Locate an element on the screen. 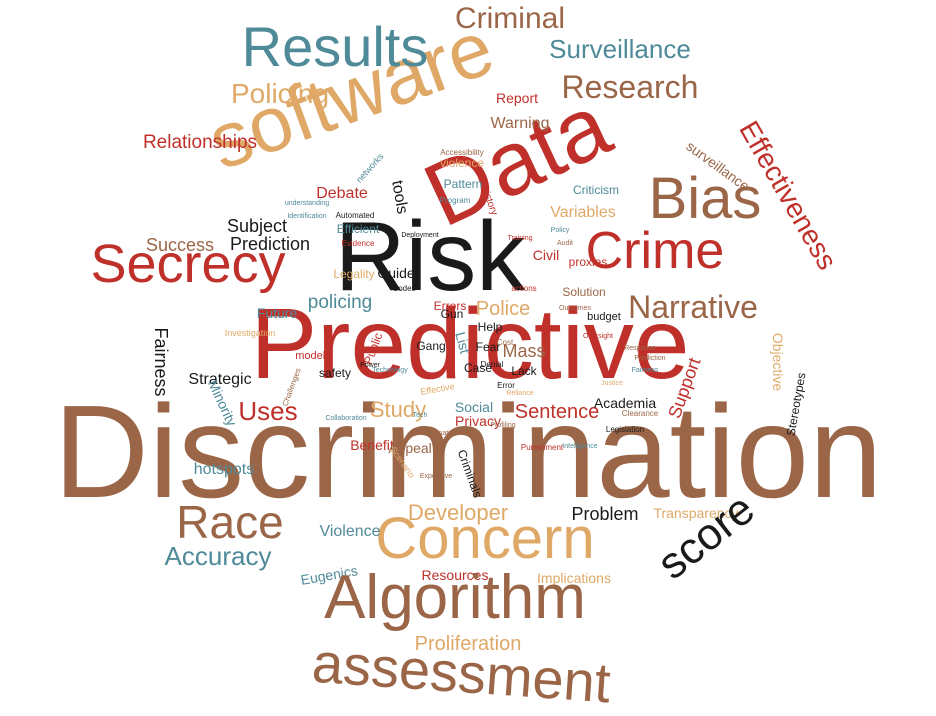  word-power-104: Power is located at coordinates (370, 365).